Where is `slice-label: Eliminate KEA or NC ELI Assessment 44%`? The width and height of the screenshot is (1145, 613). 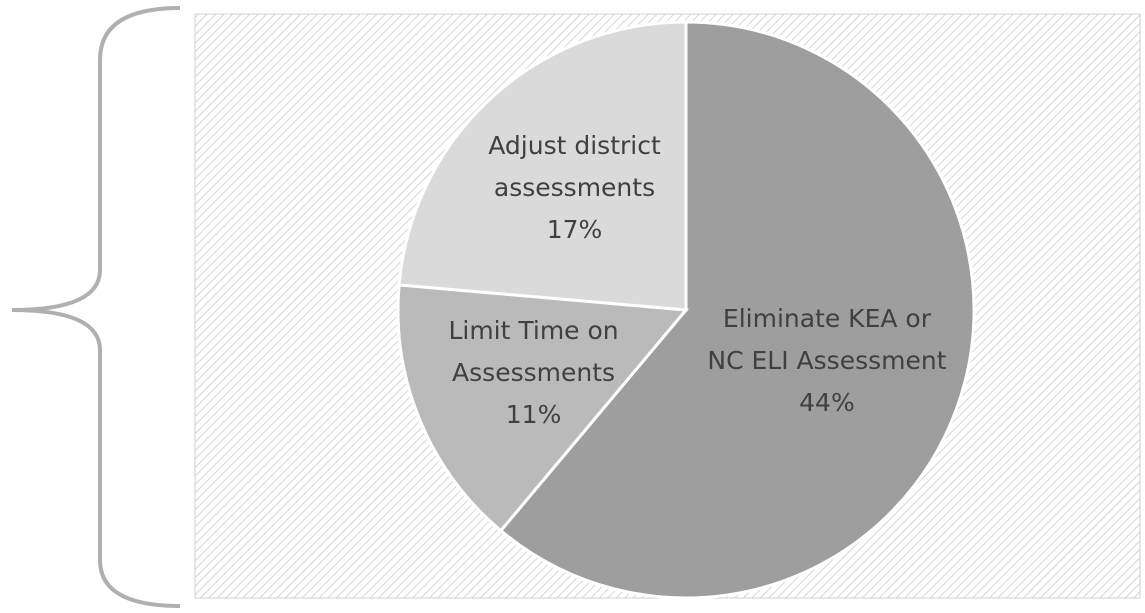
slice-label: Eliminate KEA or NC ELI Assessment 44% is located at coordinates (826, 361).